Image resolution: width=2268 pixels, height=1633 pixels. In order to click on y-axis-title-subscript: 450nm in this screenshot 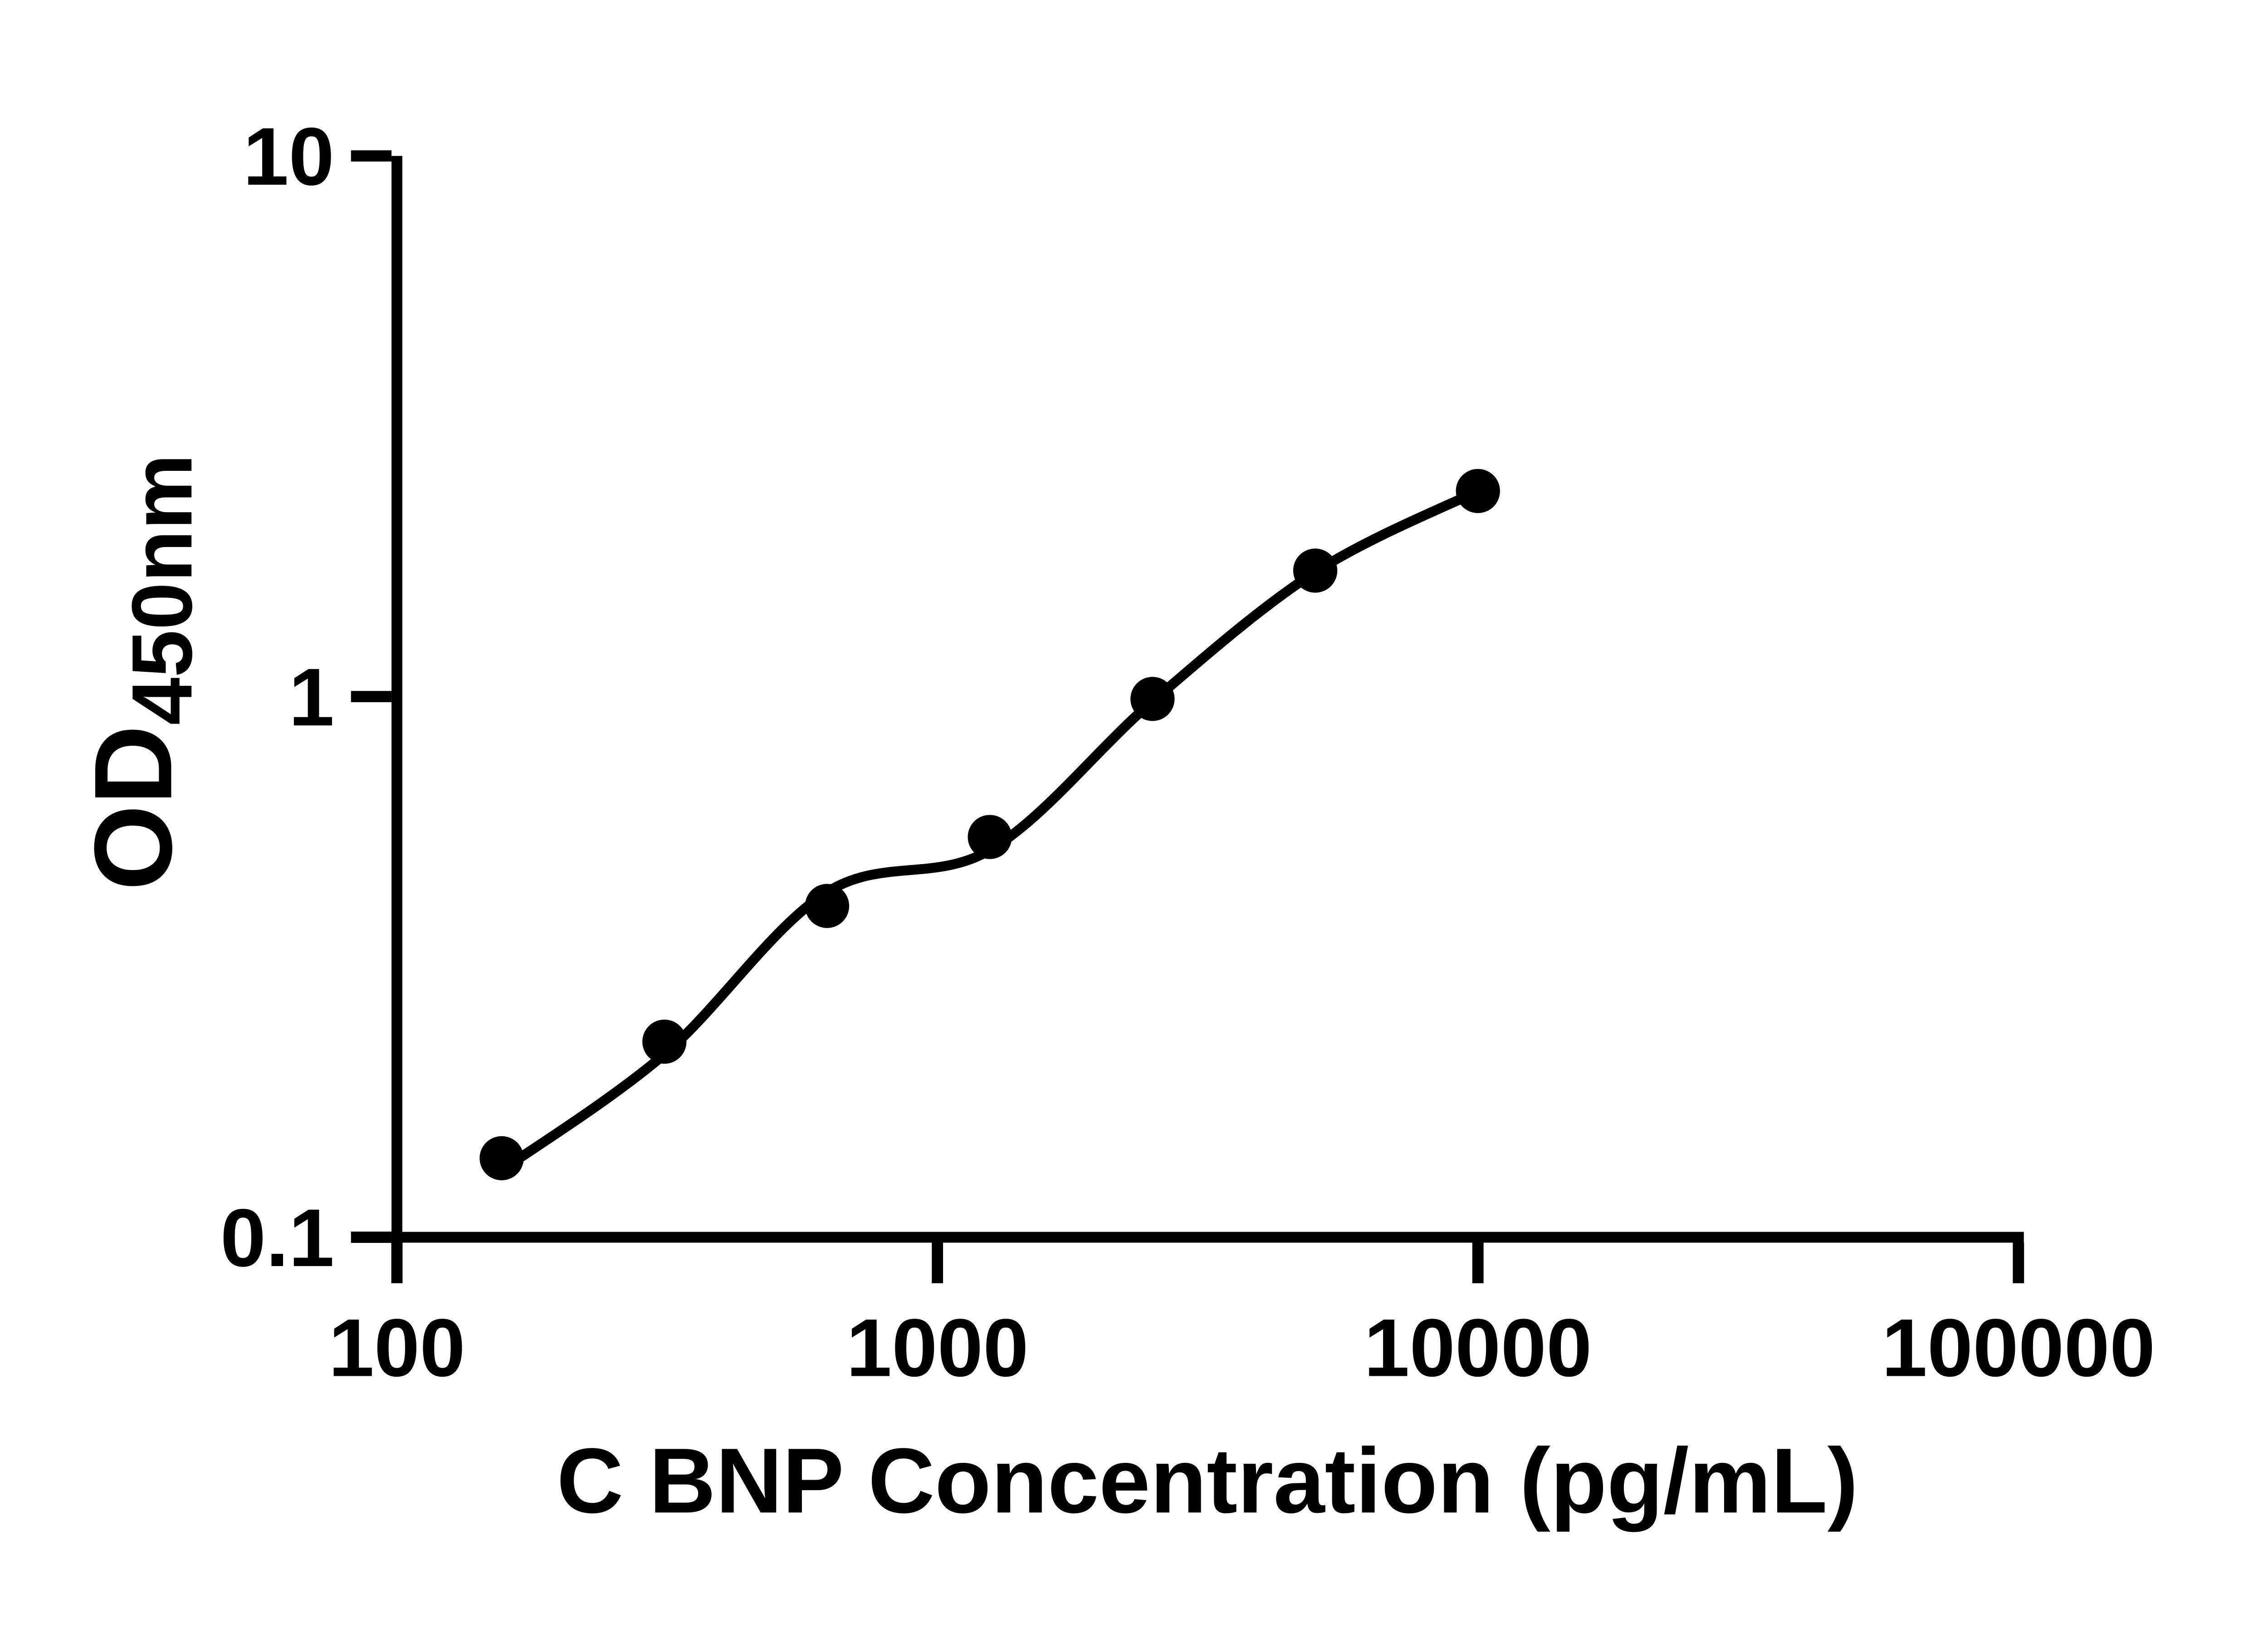, I will do `click(162, 589)`.